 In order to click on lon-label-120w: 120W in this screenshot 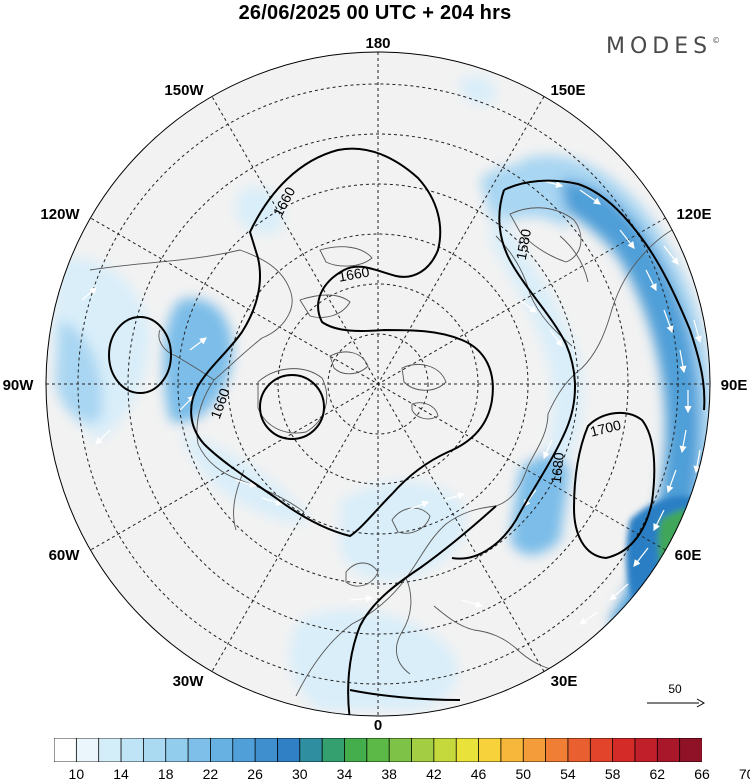, I will do `click(60, 214)`.